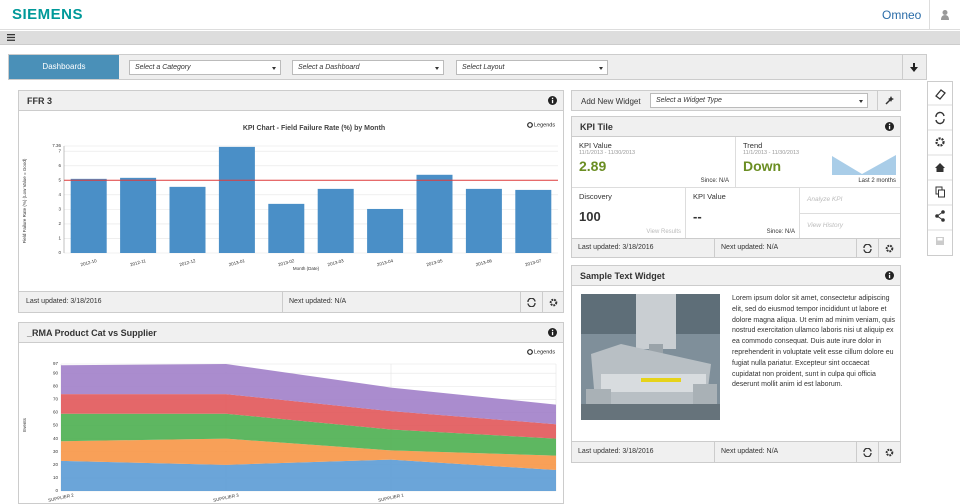  What do you see at coordinates (940, 241) in the screenshot?
I see `save-icon` at bounding box center [940, 241].